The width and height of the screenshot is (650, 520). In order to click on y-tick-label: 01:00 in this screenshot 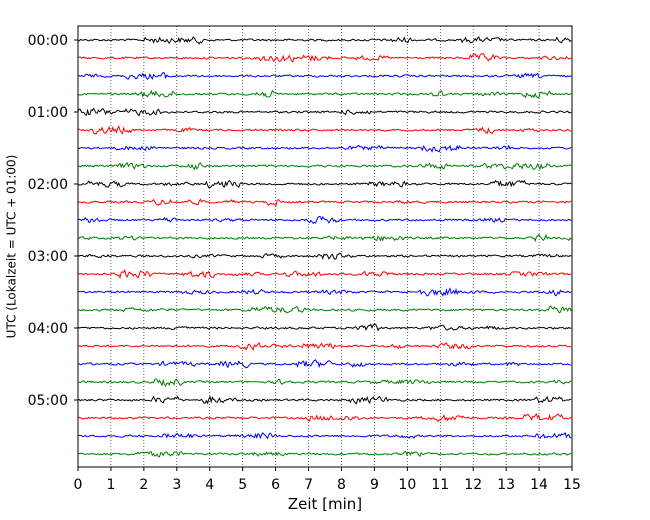, I will do `click(48, 113)`.